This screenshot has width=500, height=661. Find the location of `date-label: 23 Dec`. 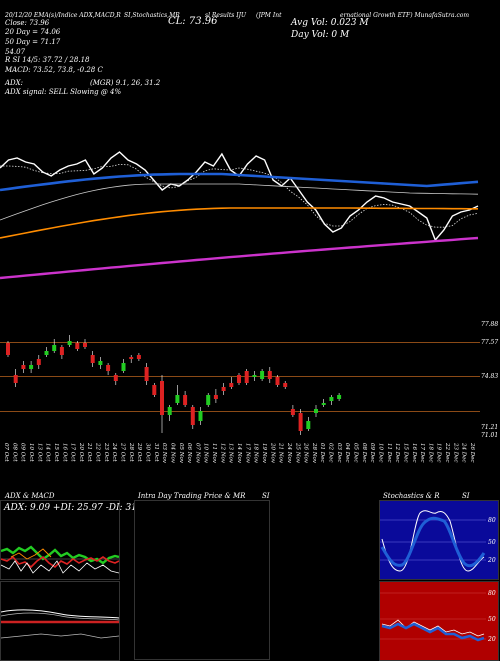

date-label: 23 Dec is located at coordinates (455, 453).